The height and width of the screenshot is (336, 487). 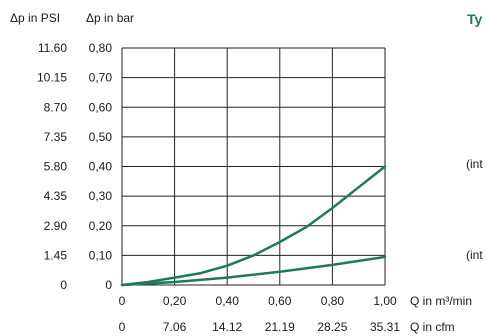 What do you see at coordinates (333, 301) in the screenshot?
I see `x-tick-label-m3: 0,80` at bounding box center [333, 301].